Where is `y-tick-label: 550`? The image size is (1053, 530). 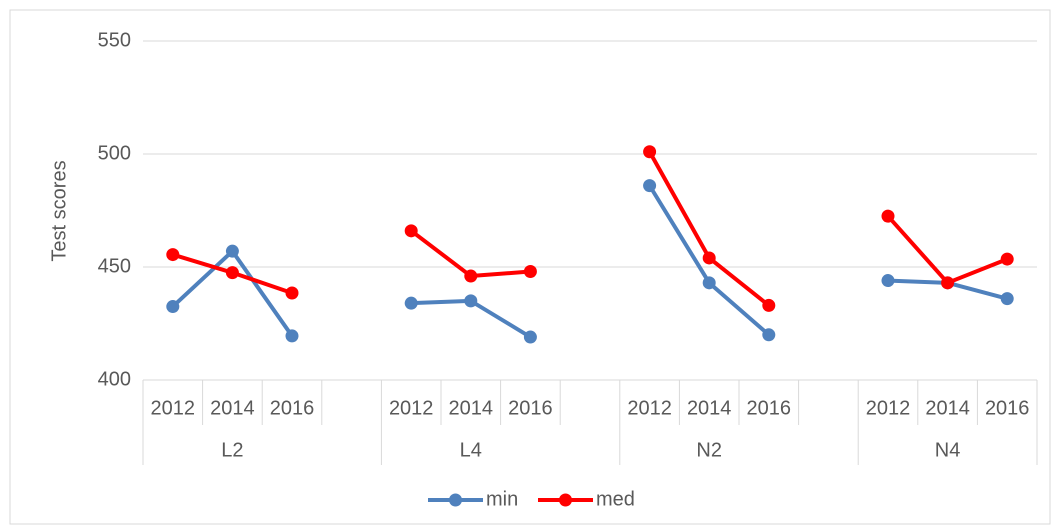 y-tick-label: 550 is located at coordinates (114, 40).